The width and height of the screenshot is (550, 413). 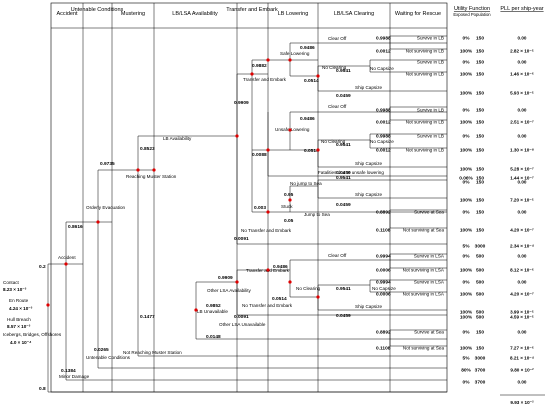 I want to click on lsaunav-prob: 0.0148, so click(x=213, y=337).